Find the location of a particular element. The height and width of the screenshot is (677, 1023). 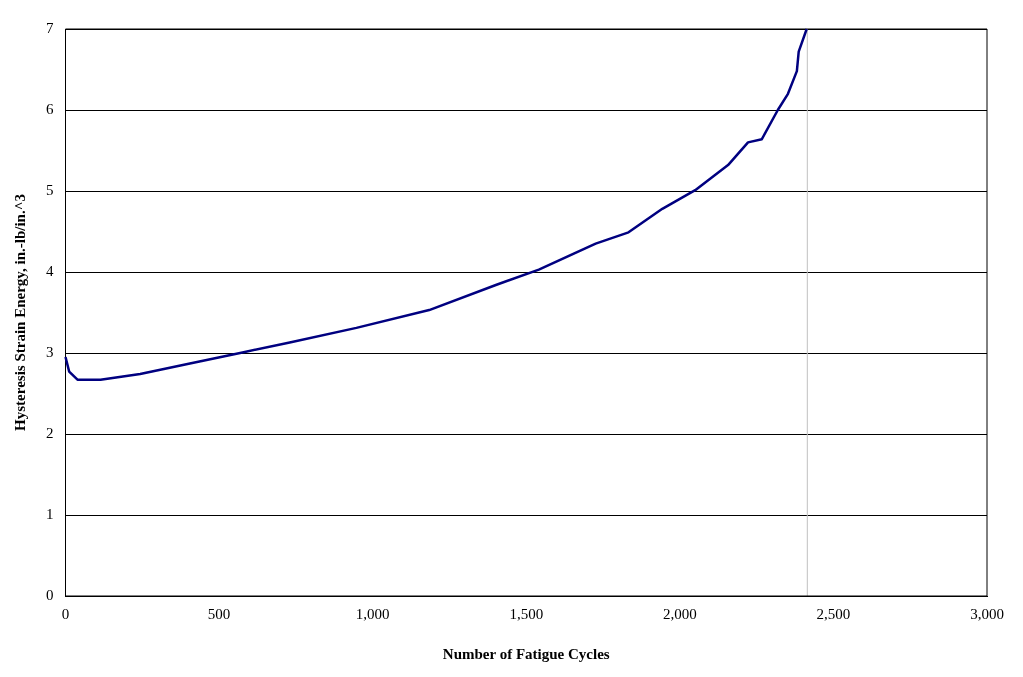

y-tick-label: 1 is located at coordinates (50, 513).